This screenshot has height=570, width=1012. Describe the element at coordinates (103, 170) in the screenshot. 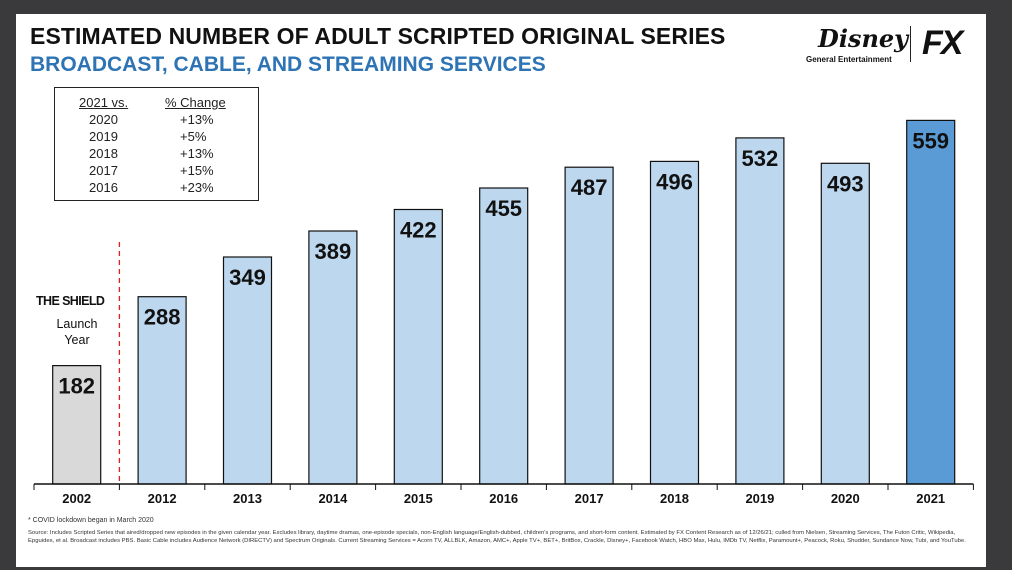

I see `change-row-year: 2017` at that location.